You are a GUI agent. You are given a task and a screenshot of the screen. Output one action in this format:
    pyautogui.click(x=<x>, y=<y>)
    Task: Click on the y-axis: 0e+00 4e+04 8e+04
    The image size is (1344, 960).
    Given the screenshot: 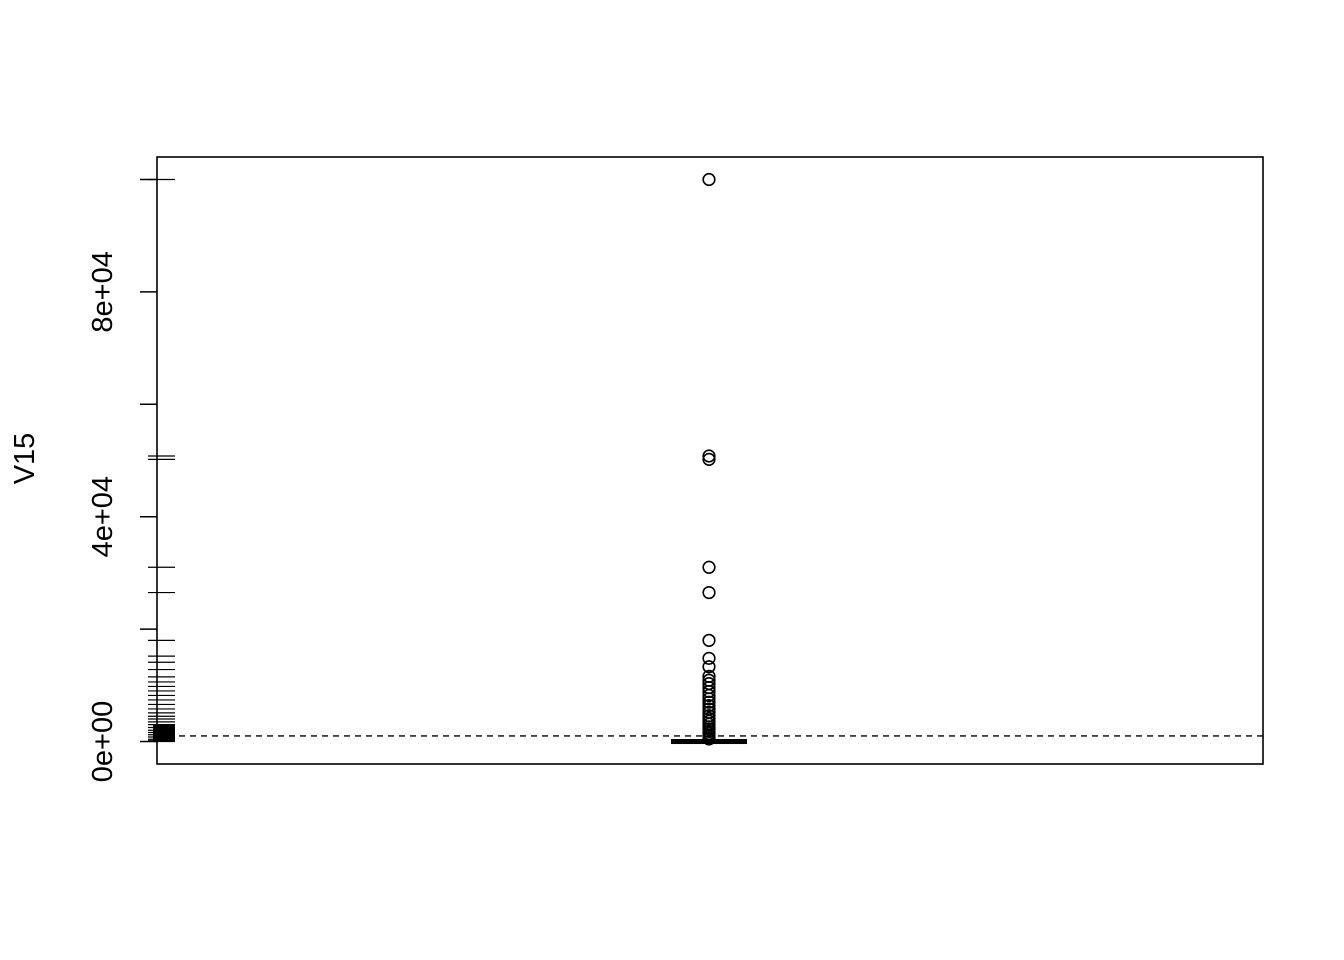 What is the action you would take?
    pyautogui.click(x=122, y=480)
    